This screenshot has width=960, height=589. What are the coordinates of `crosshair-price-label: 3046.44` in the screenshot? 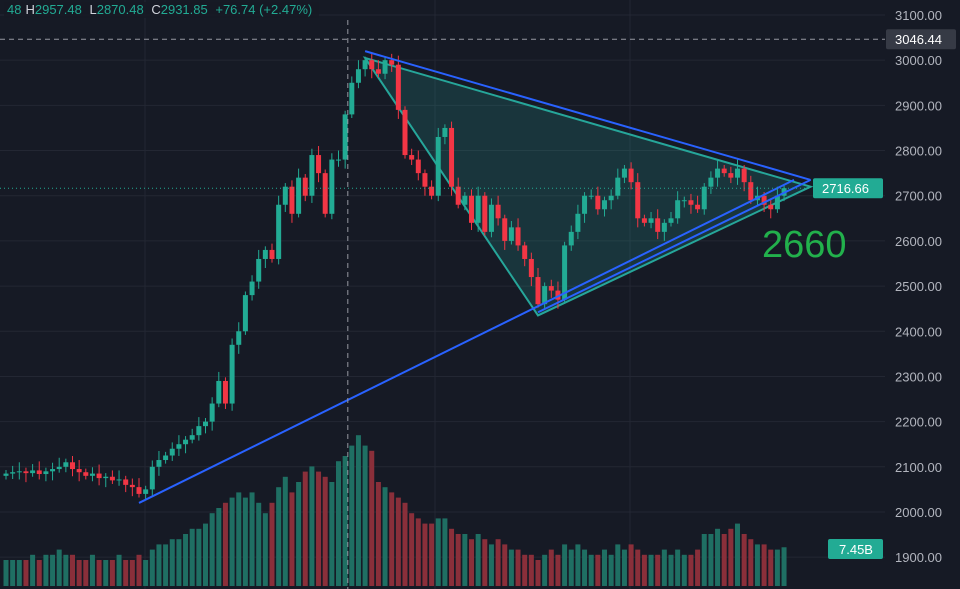 It's located at (918, 39).